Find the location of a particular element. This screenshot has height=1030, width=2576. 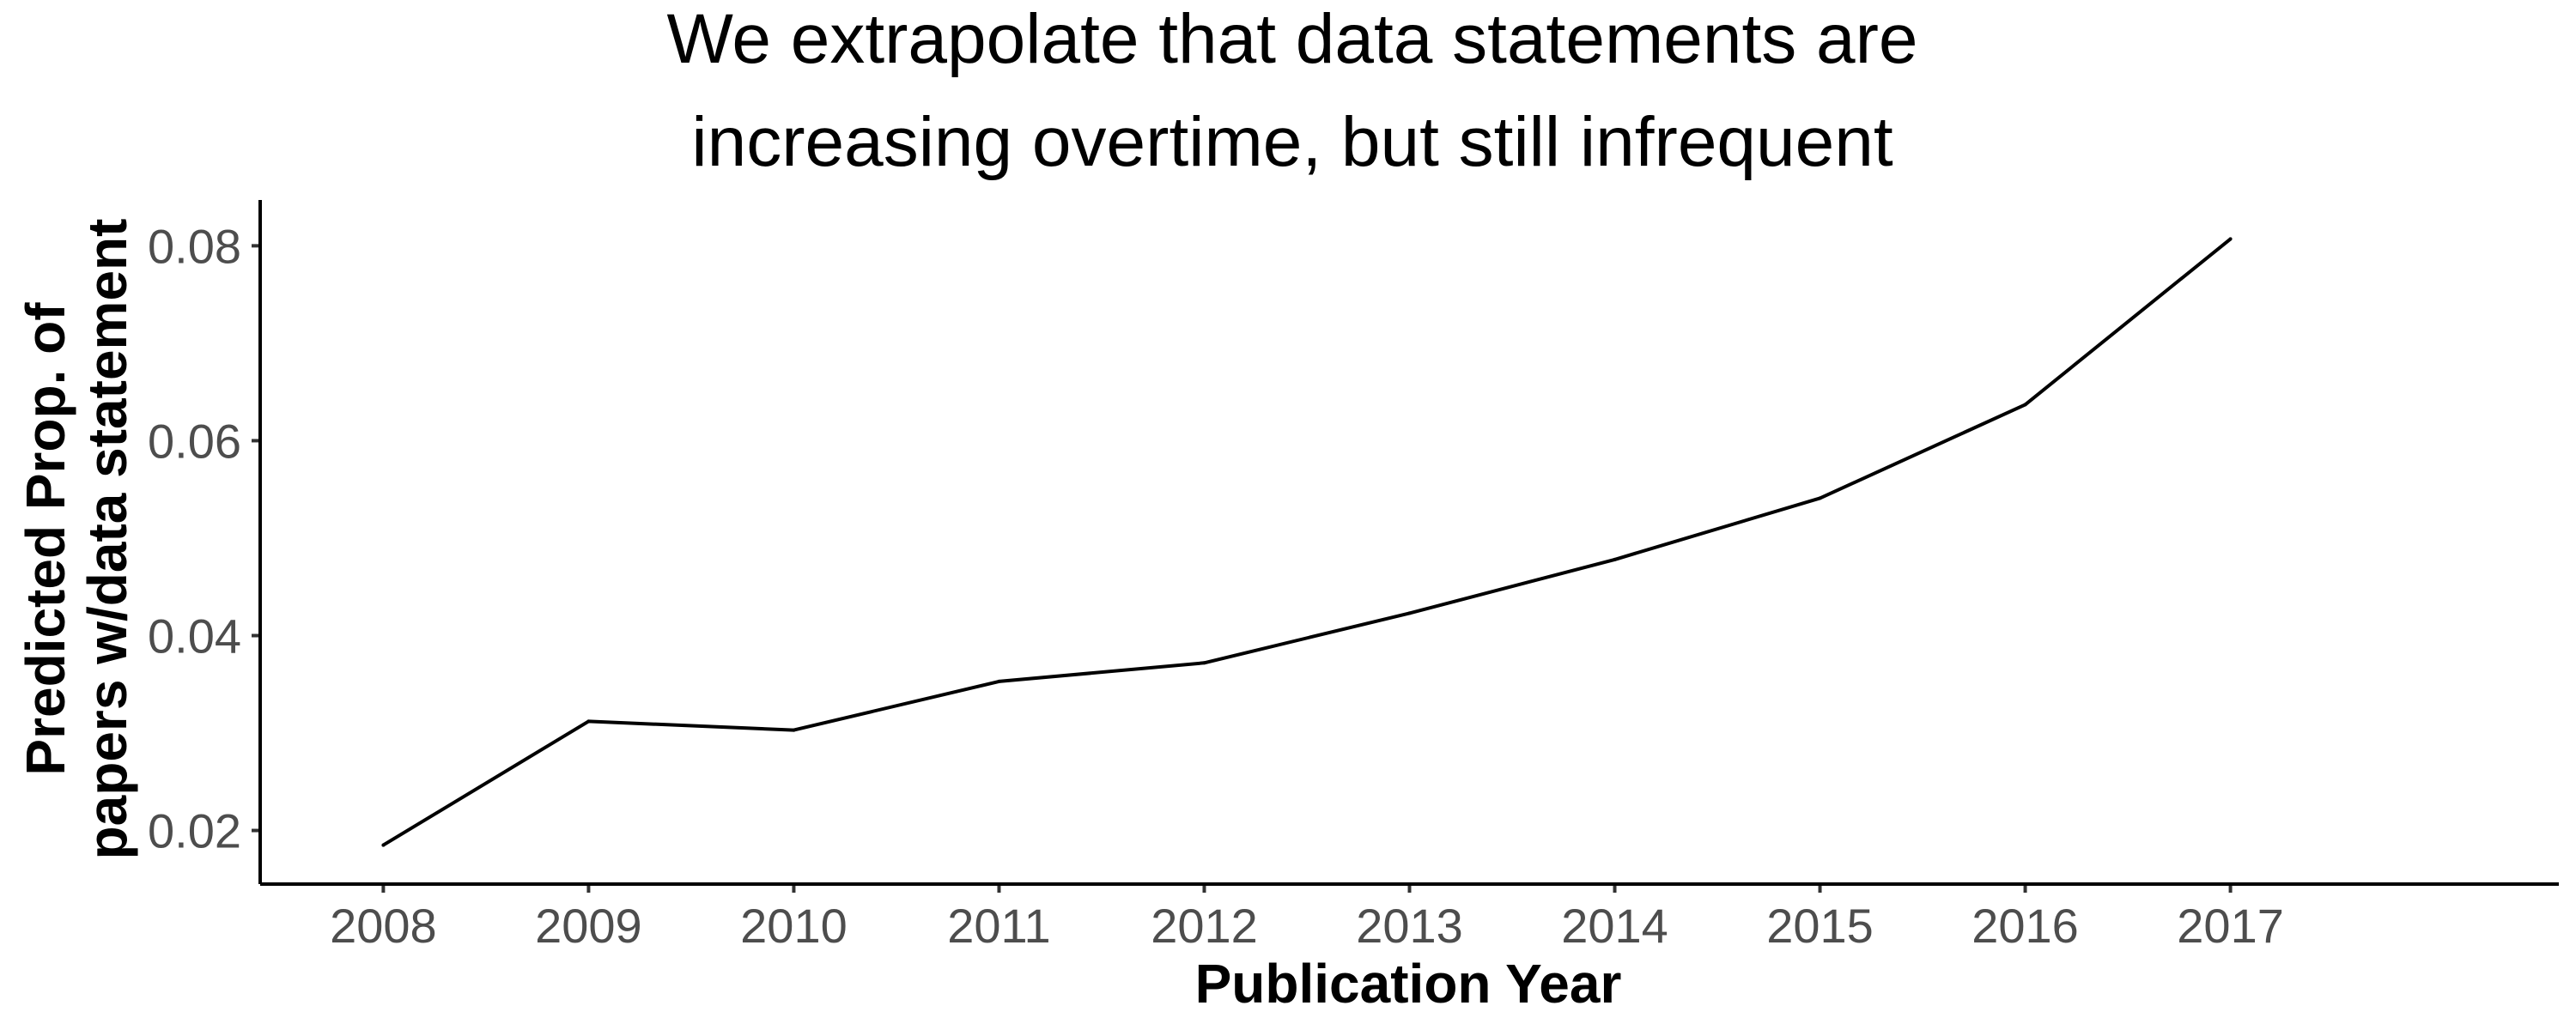

x-tick-label: 2010 is located at coordinates (794, 926).